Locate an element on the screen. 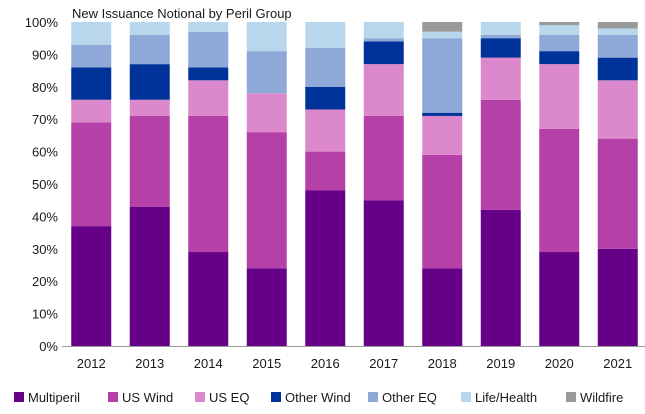  y-tick-label: 40% is located at coordinates (45, 216).